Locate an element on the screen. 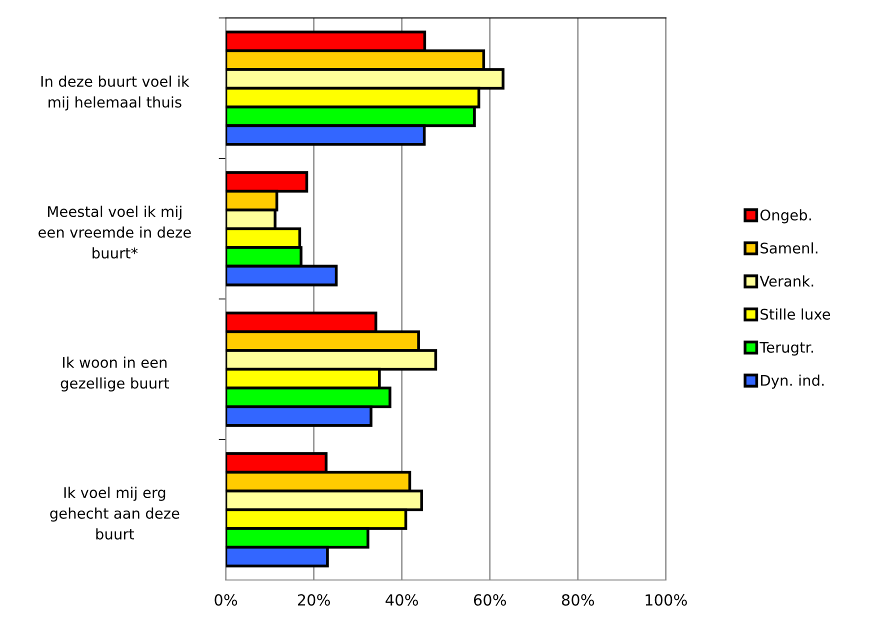  x-tick-label: 60% is located at coordinates (490, 600).